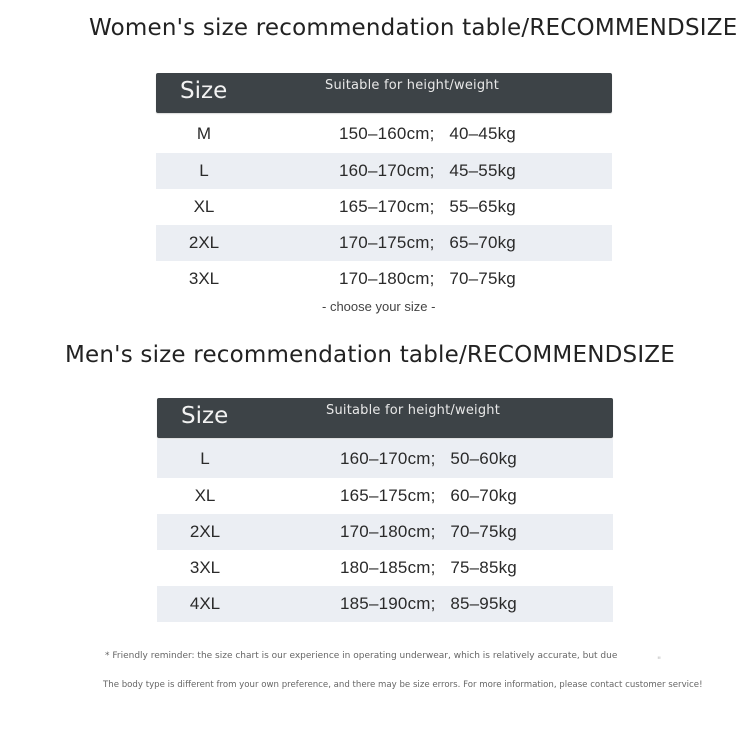 The height and width of the screenshot is (750, 750). I want to click on height-weight-cell: 160–170cm; 45–55kg, so click(427, 170).